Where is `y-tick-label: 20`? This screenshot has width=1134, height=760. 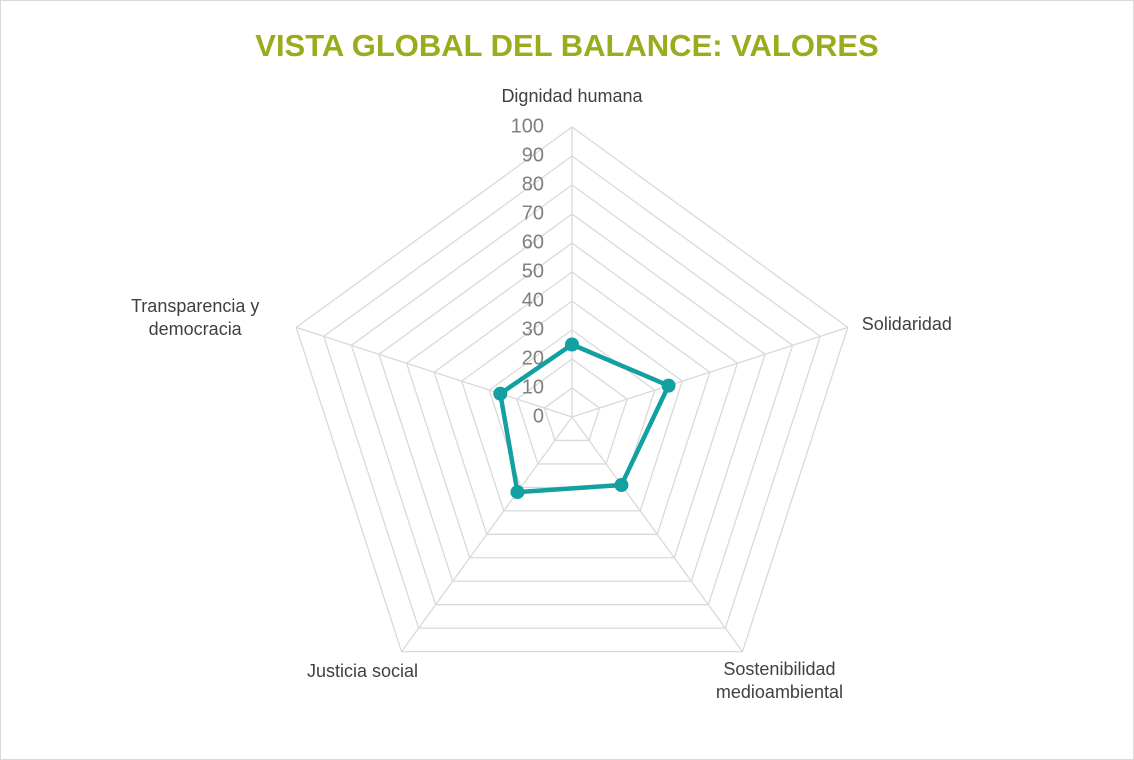
y-tick-label: 20 is located at coordinates (533, 358).